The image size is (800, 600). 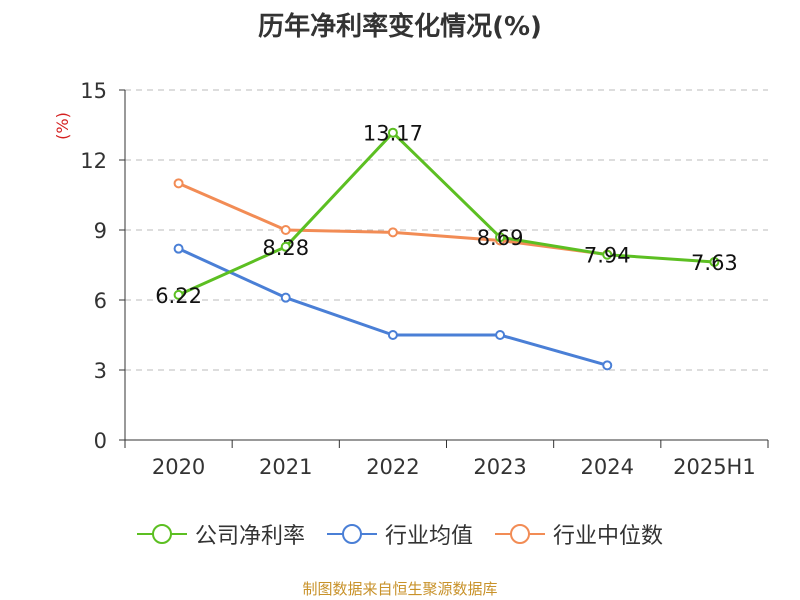 What do you see at coordinates (100, 301) in the screenshot?
I see `y-tick-label: 6` at bounding box center [100, 301].